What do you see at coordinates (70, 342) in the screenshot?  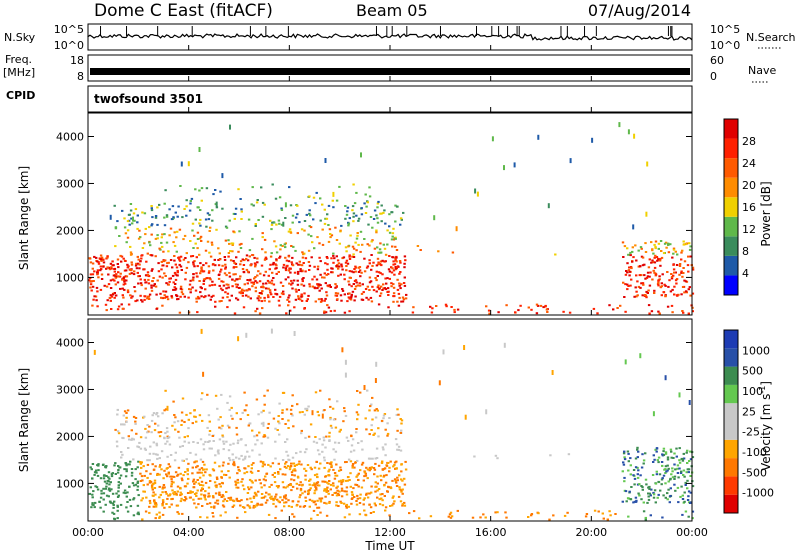 I see `y-tick-label: 4000` at bounding box center [70, 342].